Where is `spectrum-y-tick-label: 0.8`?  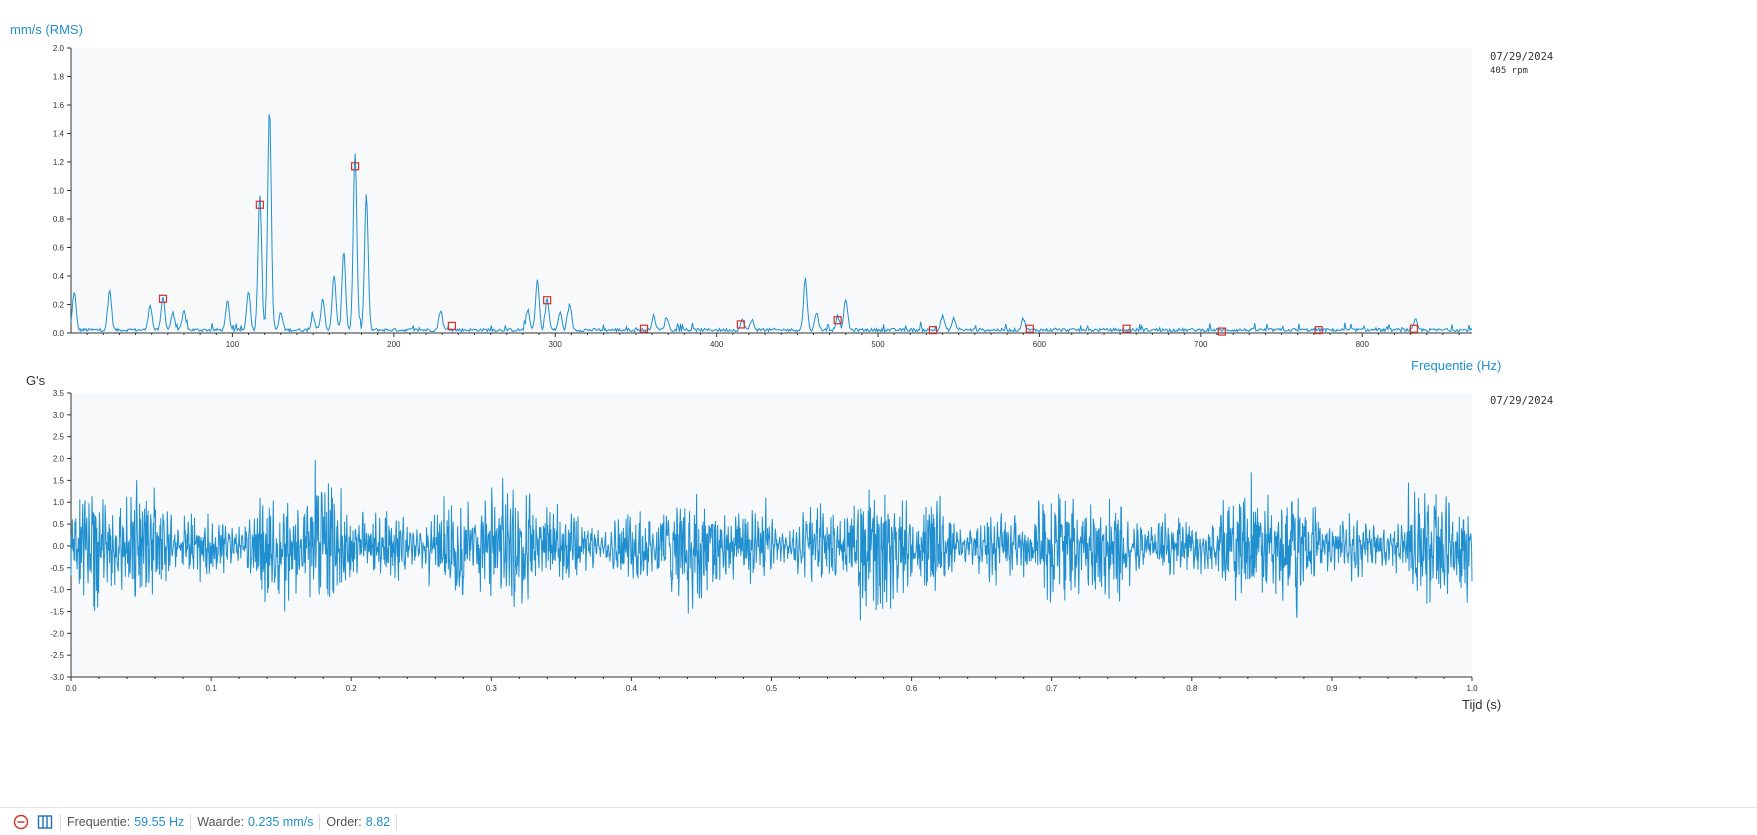
spectrum-y-tick-label: 0.8 is located at coordinates (59, 219).